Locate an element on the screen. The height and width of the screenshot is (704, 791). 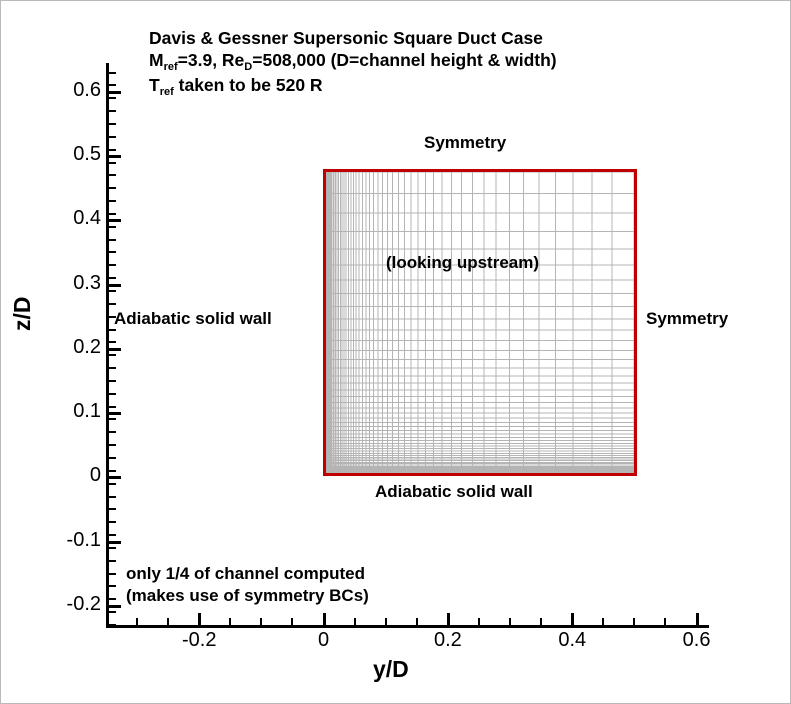
title-mref-subscript: ref is located at coordinates (170, 67).